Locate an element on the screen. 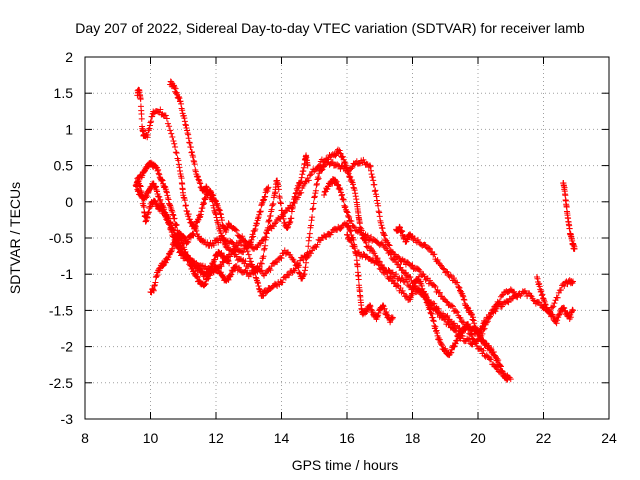 This screenshot has width=640, height=480. x-tick-label: 10 is located at coordinates (151, 438).